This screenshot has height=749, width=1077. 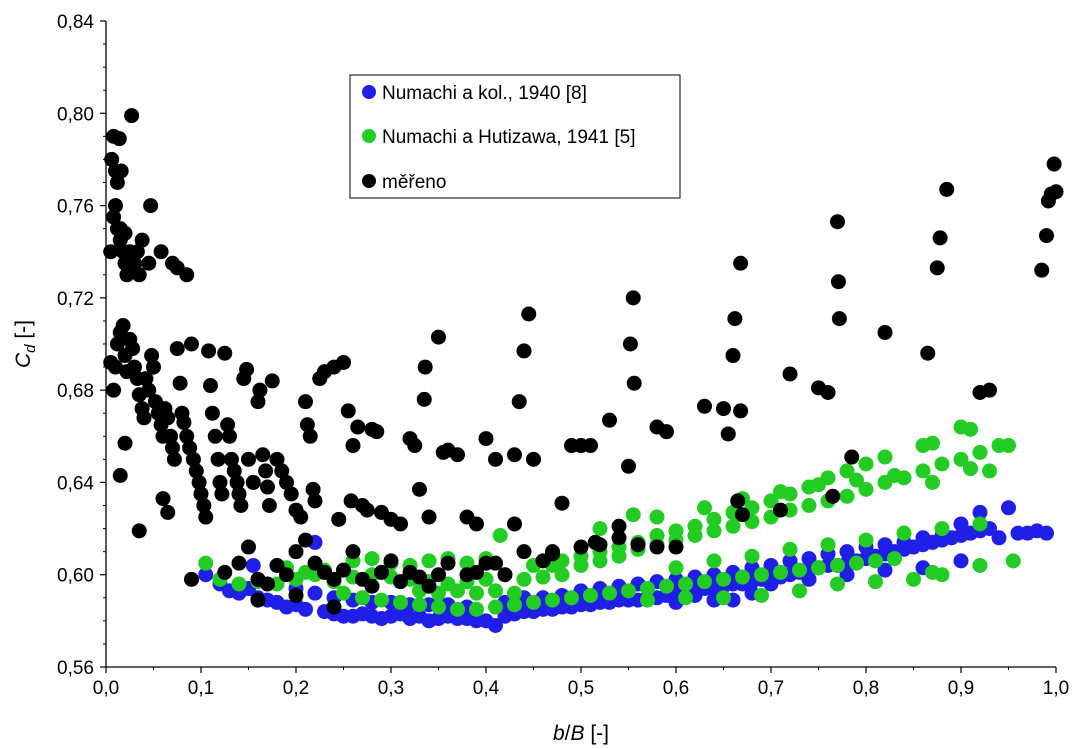 What do you see at coordinates (75, 114) in the screenshot?
I see `y-tick-label: 0,80` at bounding box center [75, 114].